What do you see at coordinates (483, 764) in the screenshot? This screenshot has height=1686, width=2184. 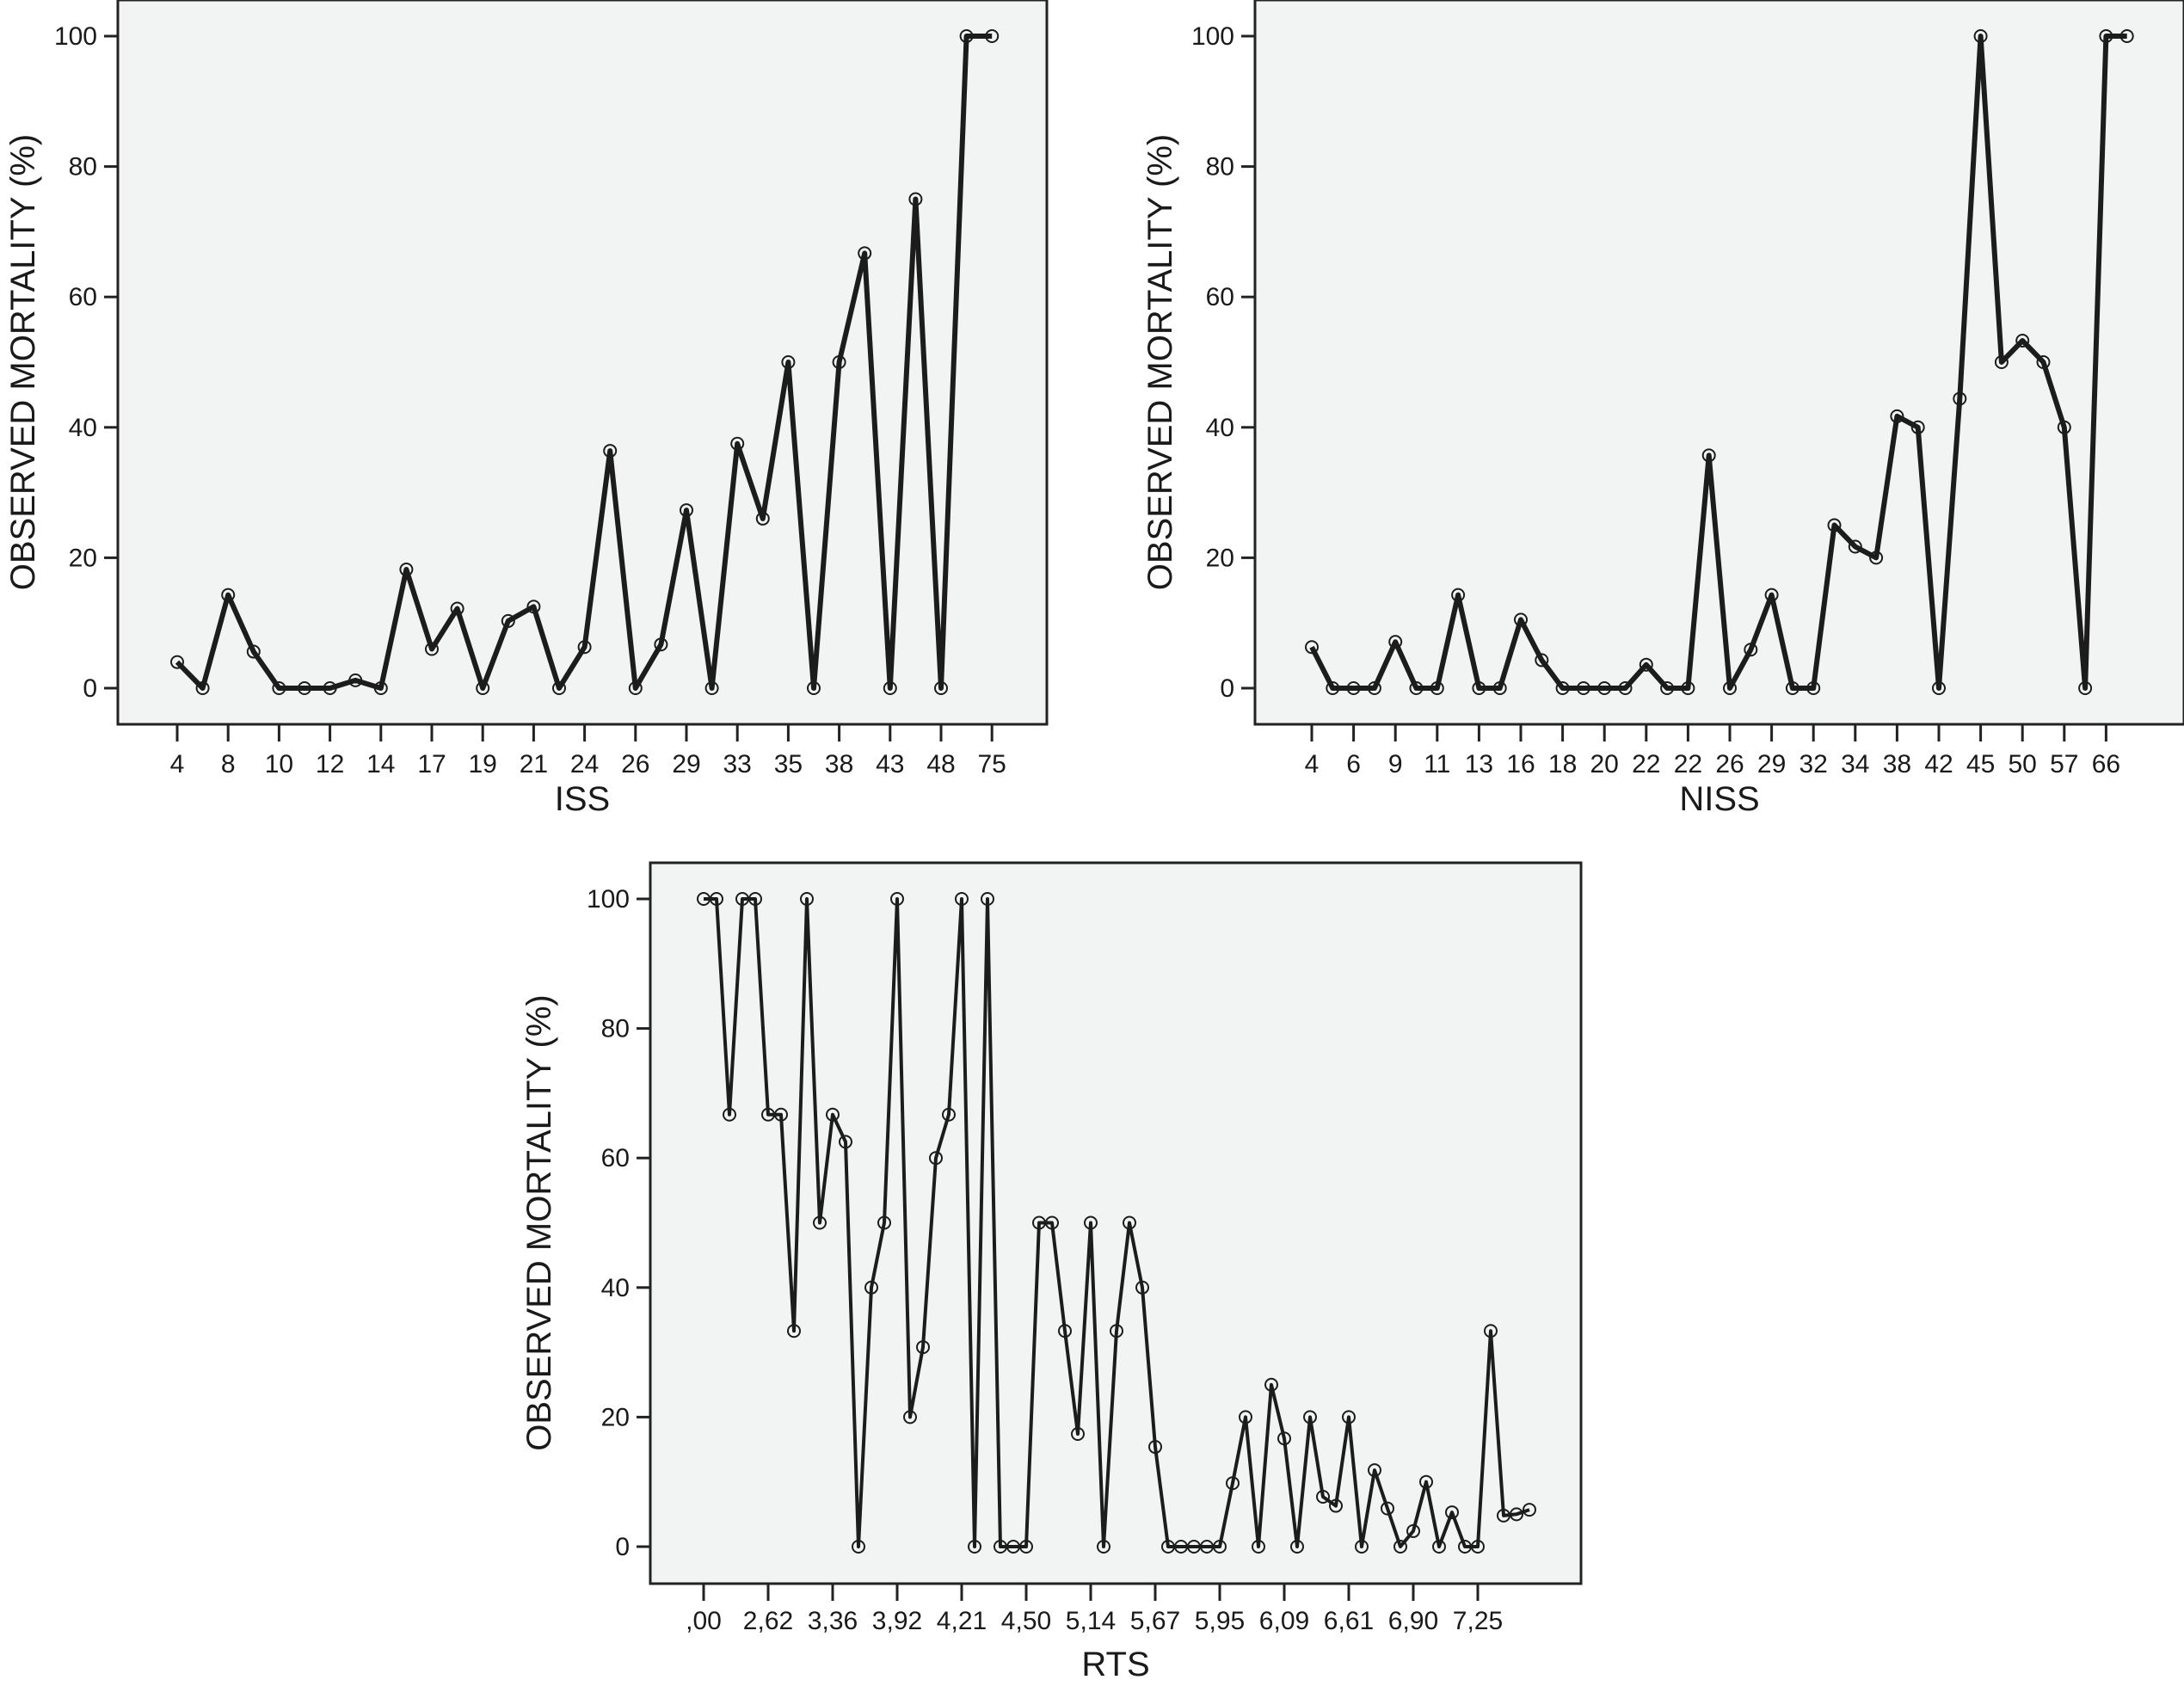 I see `iss-x-tick-label: 19` at bounding box center [483, 764].